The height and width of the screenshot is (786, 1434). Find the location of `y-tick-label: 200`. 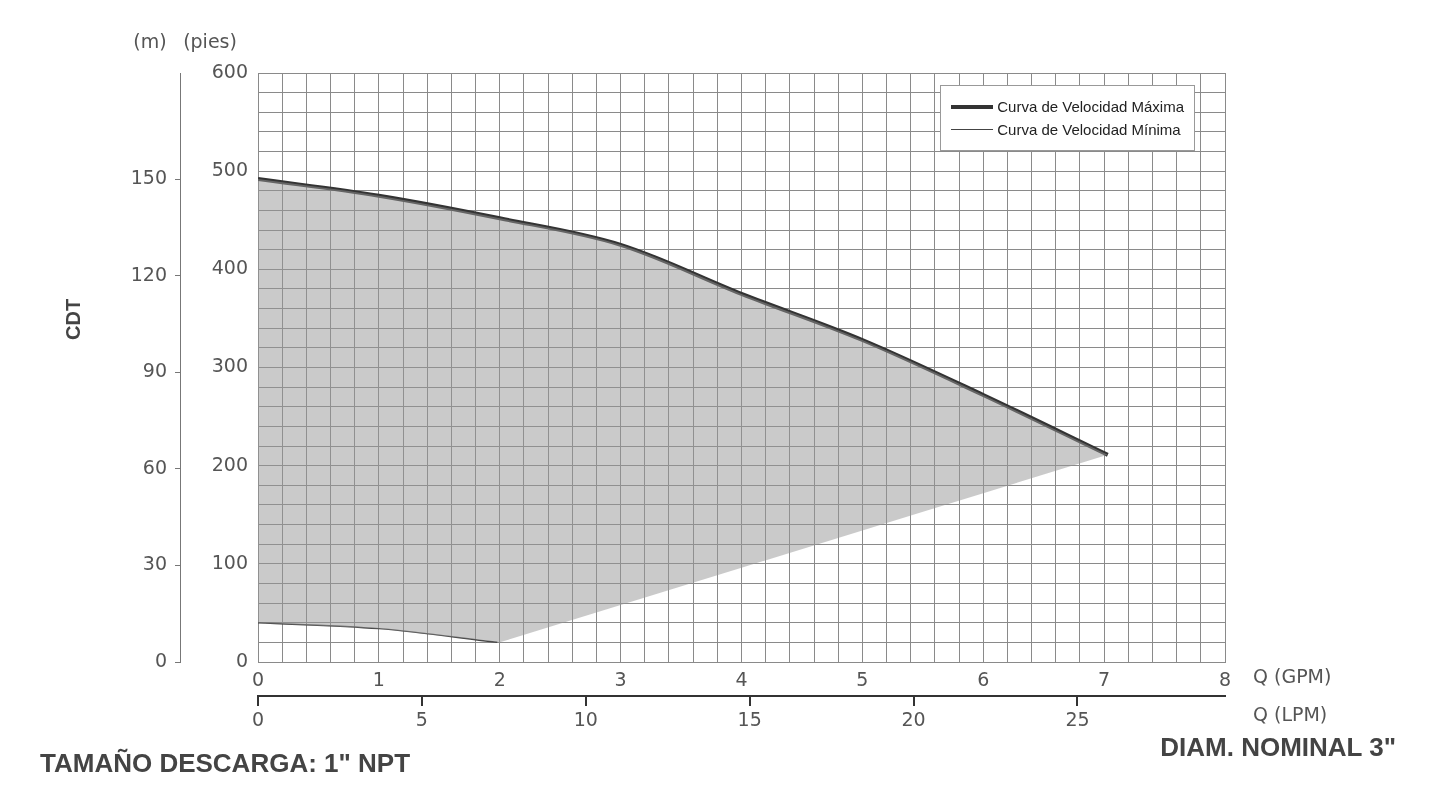

y-tick-label: 200 is located at coordinates (229, 463).